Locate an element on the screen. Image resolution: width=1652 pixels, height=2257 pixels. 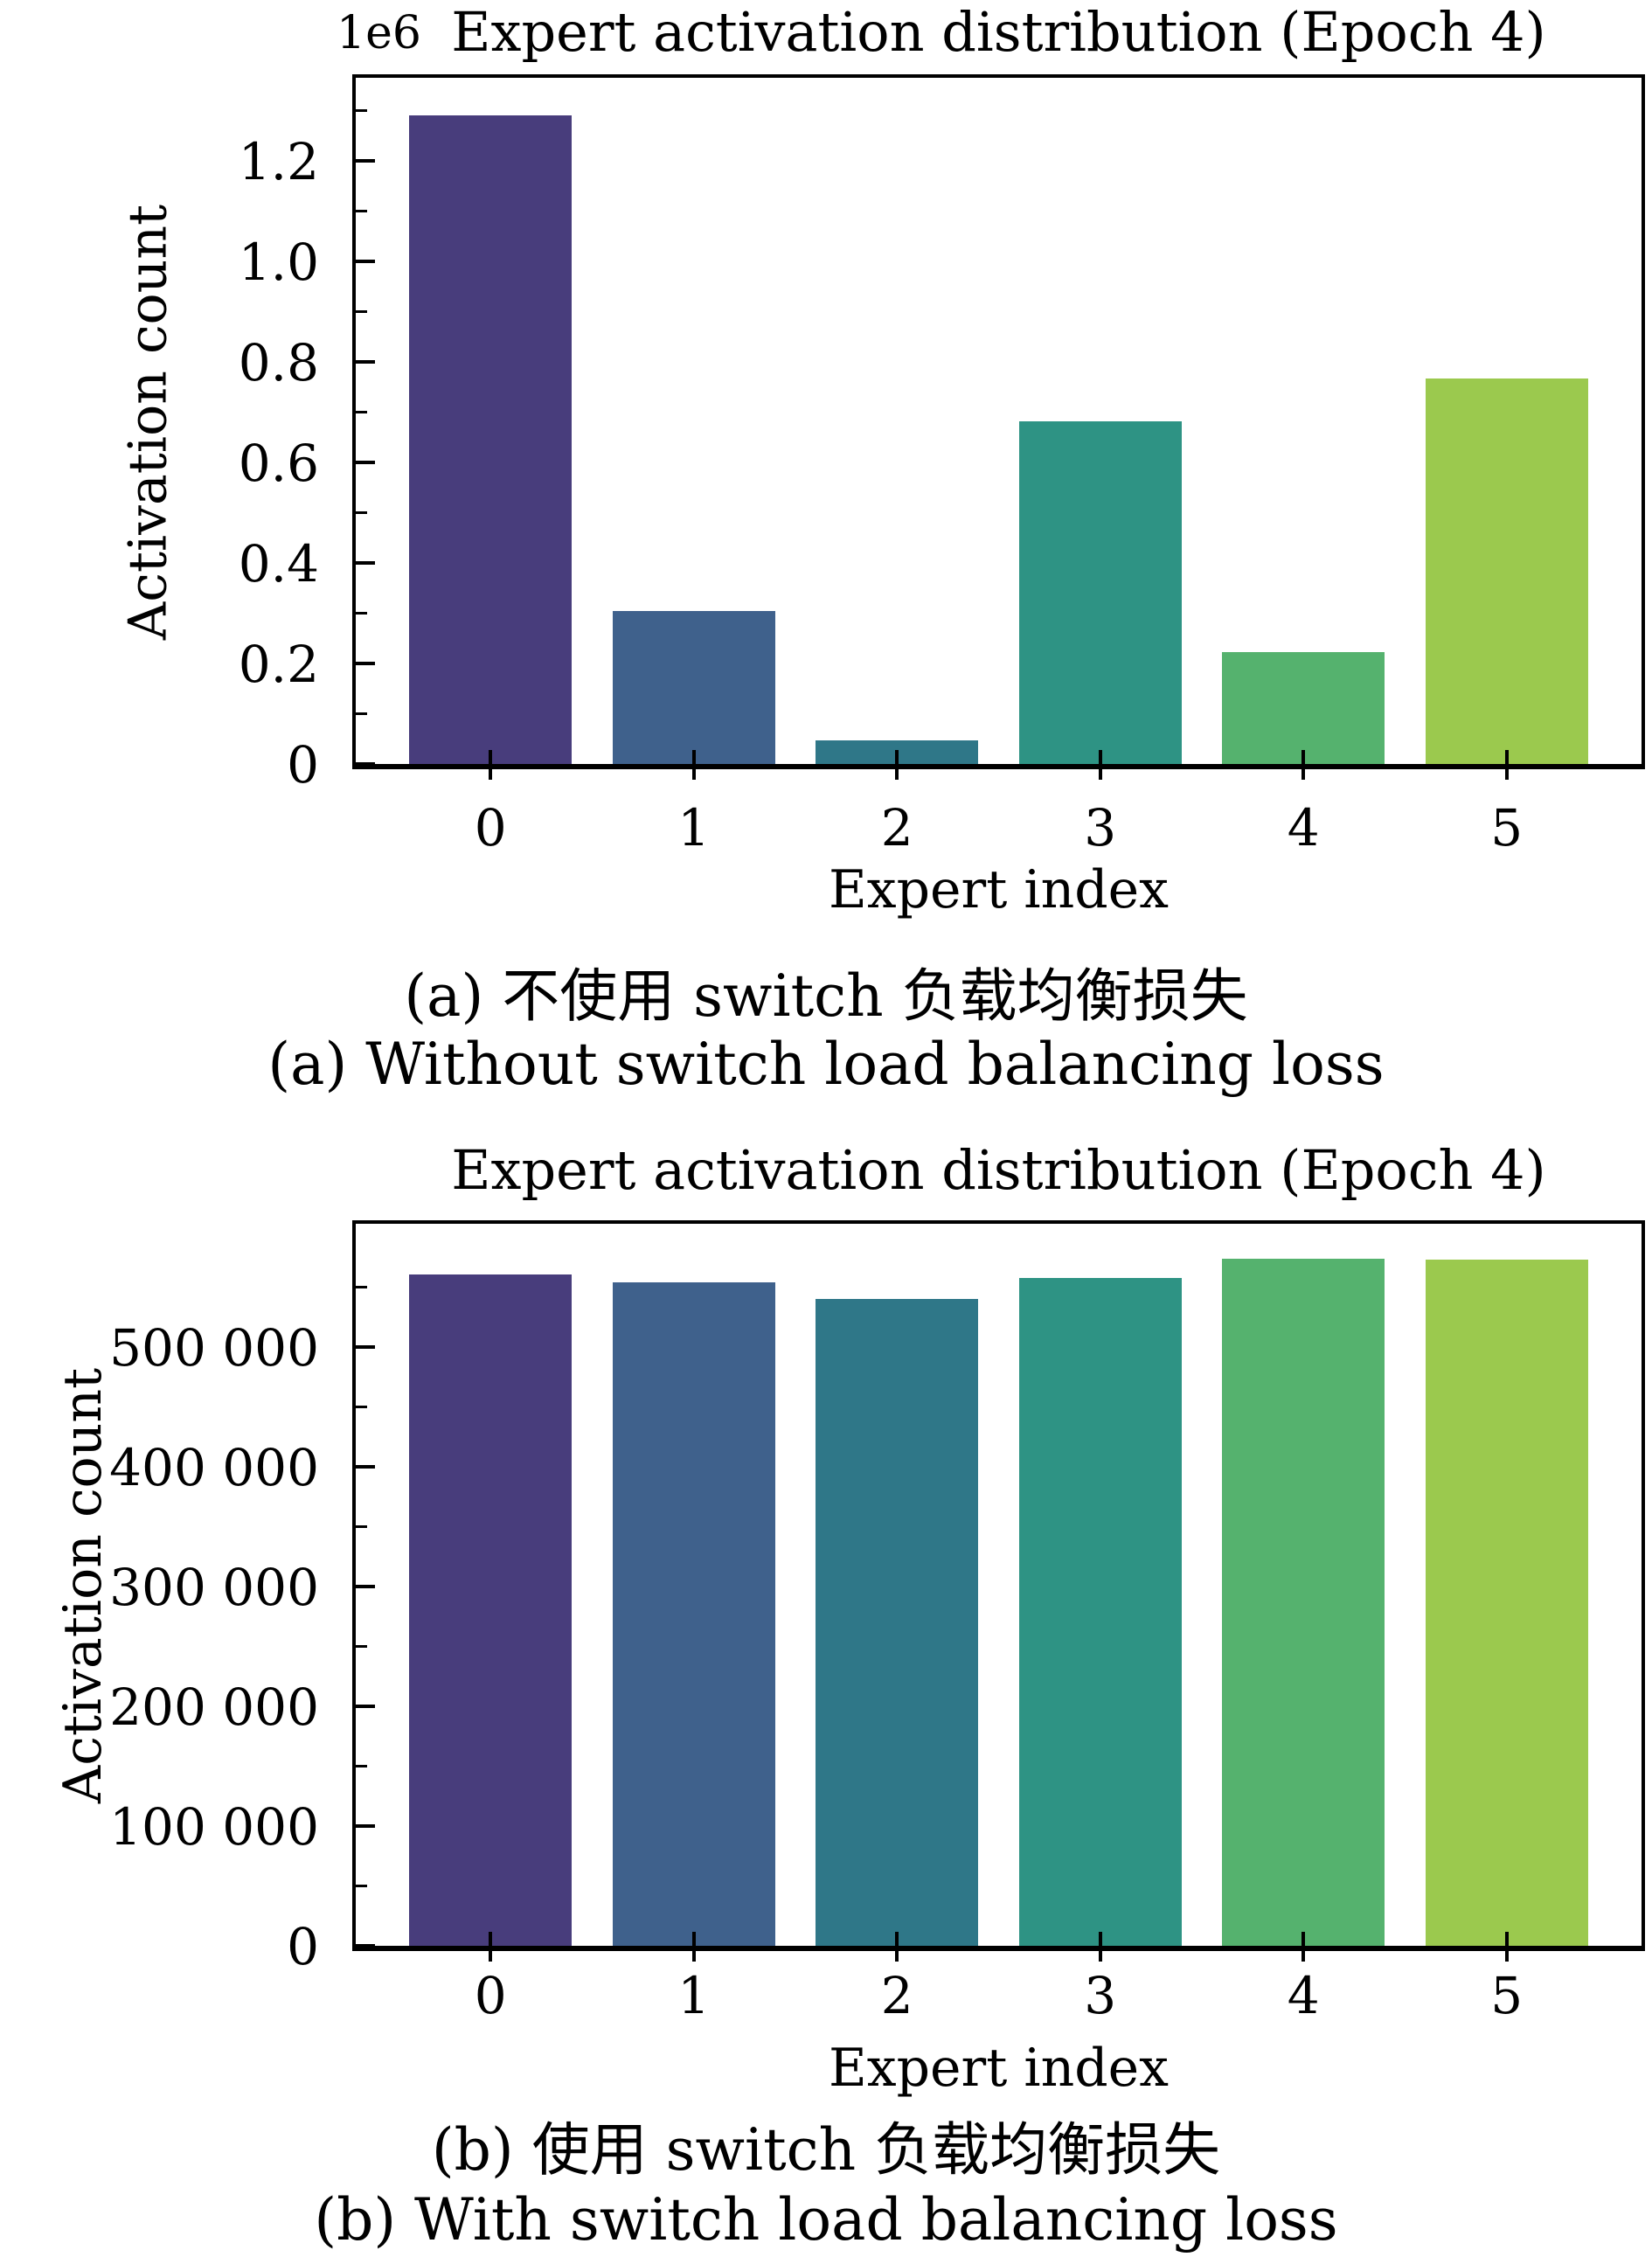
y-tick-label: 0.4 is located at coordinates (279, 563).